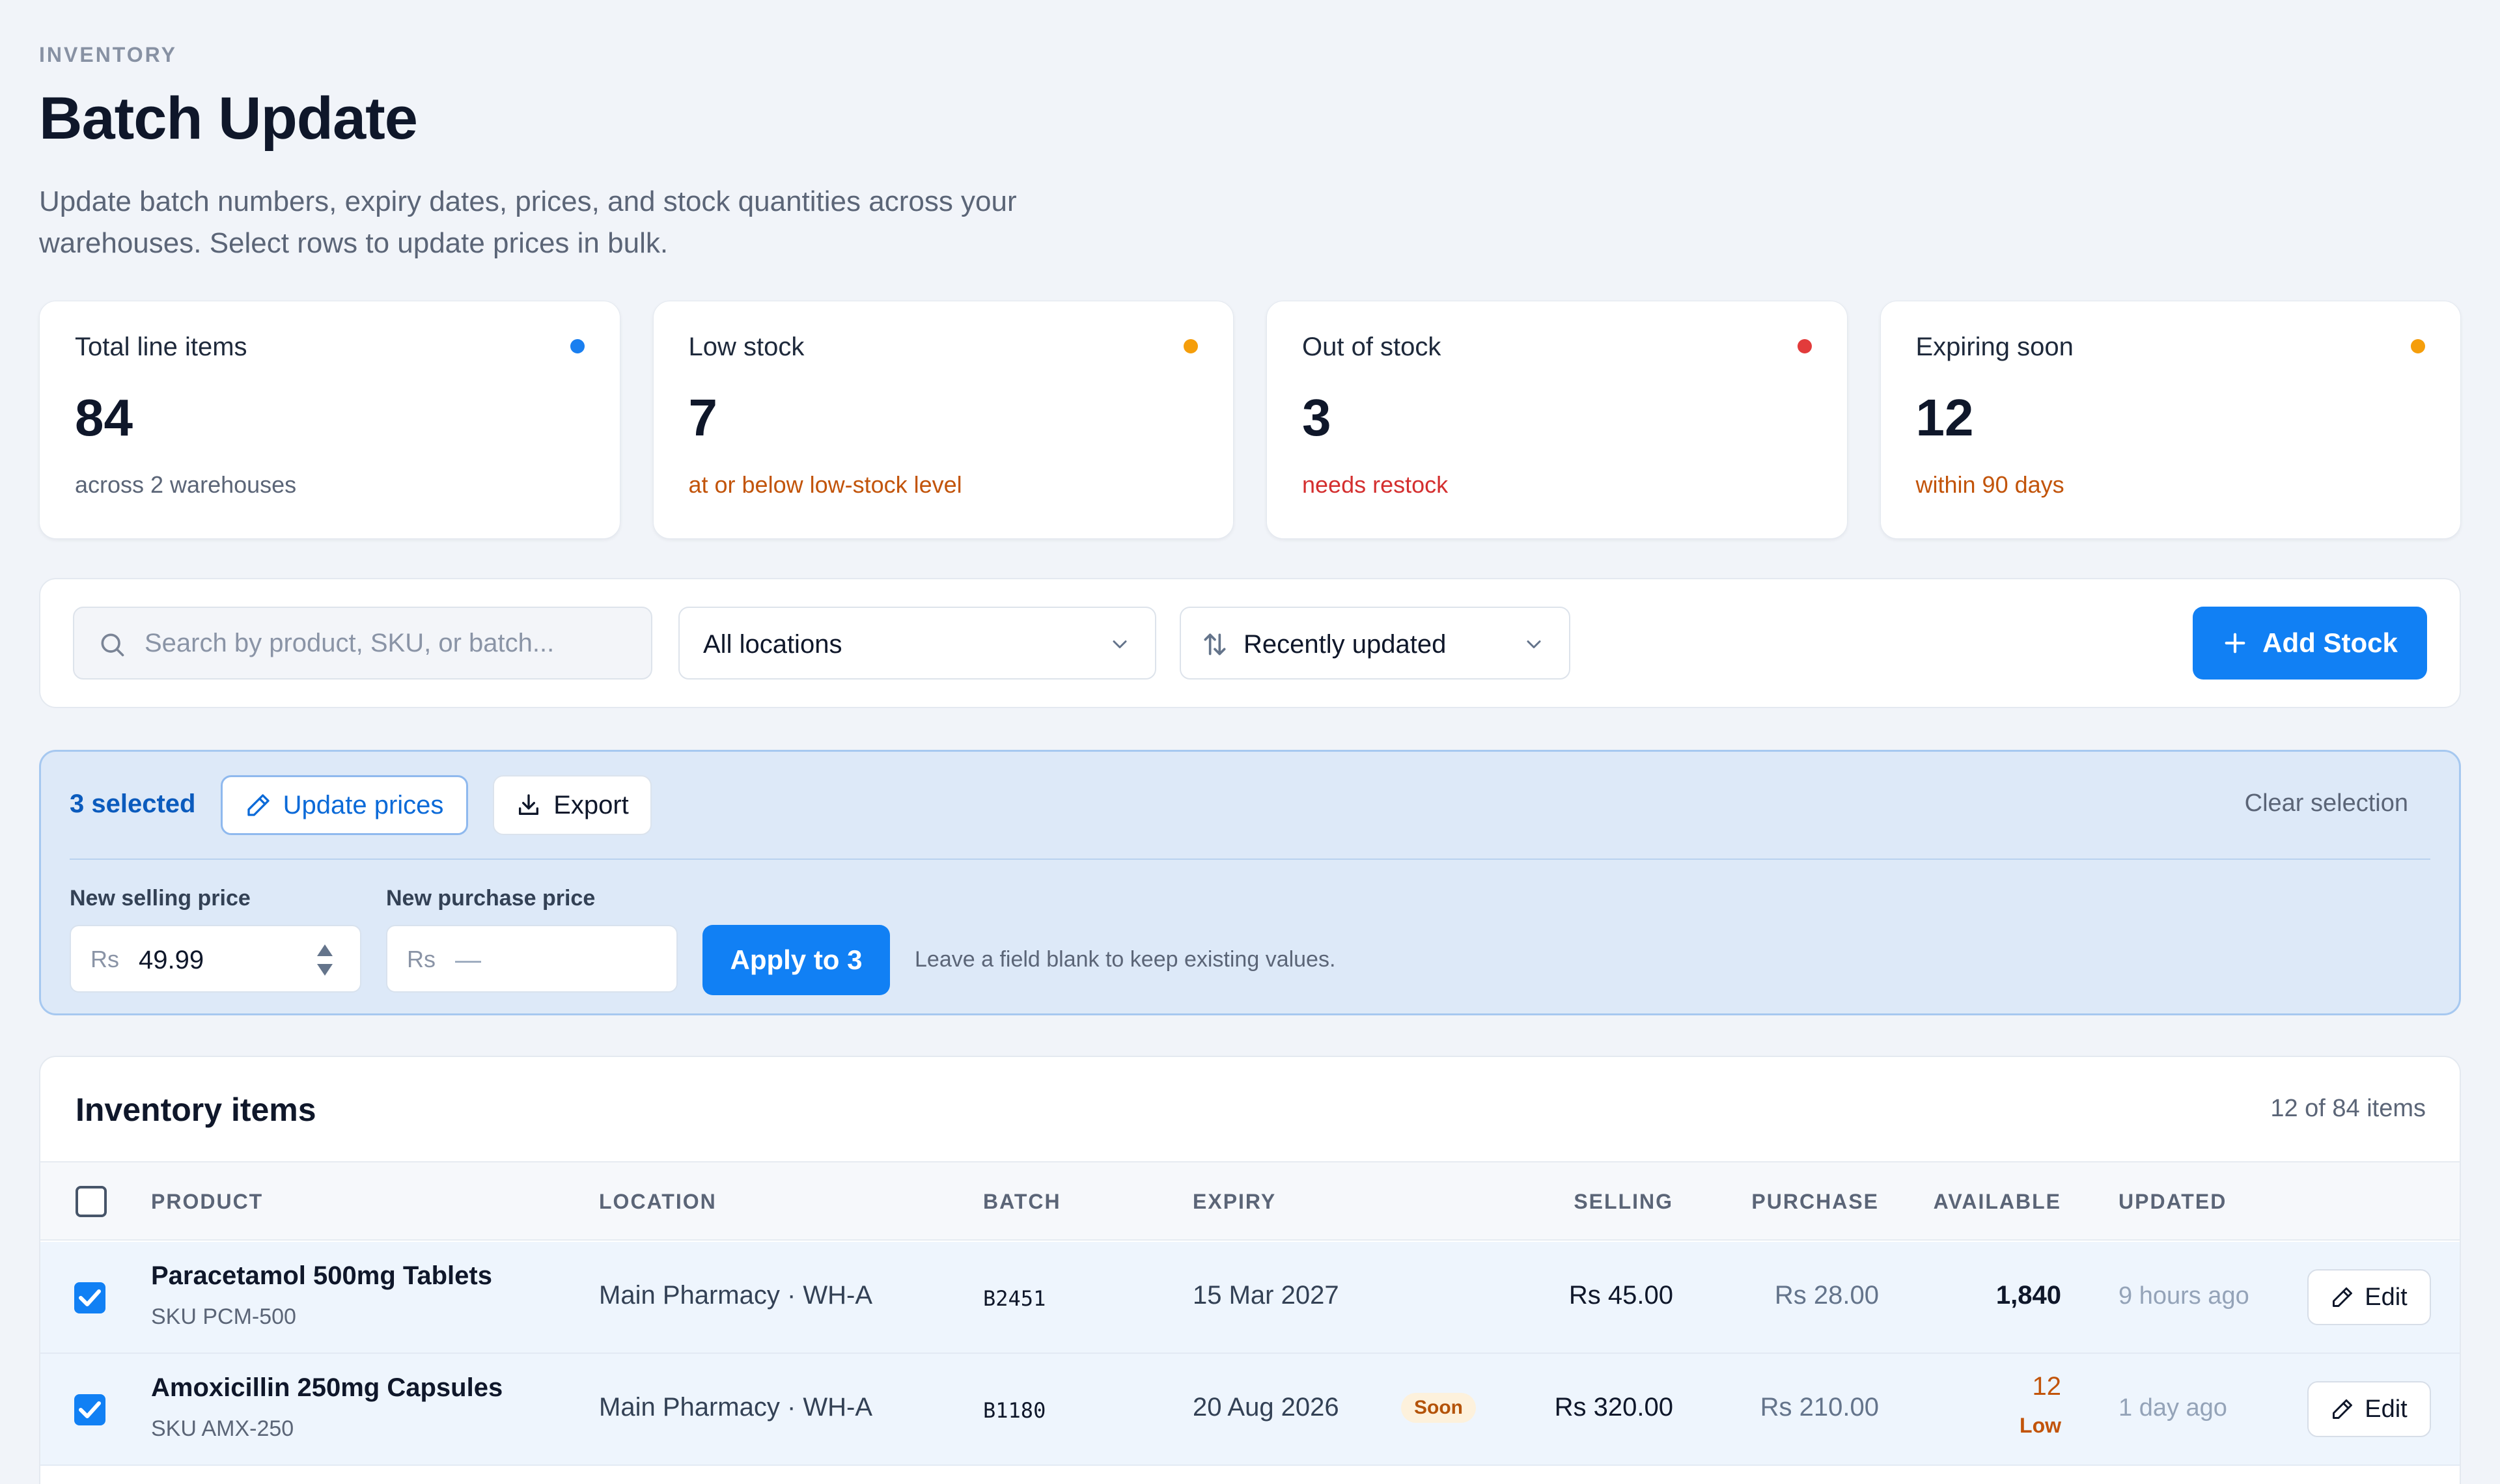  Describe the element at coordinates (1620, 1295) in the screenshot. I see `selling-price-cell: Rs 45.00` at that location.